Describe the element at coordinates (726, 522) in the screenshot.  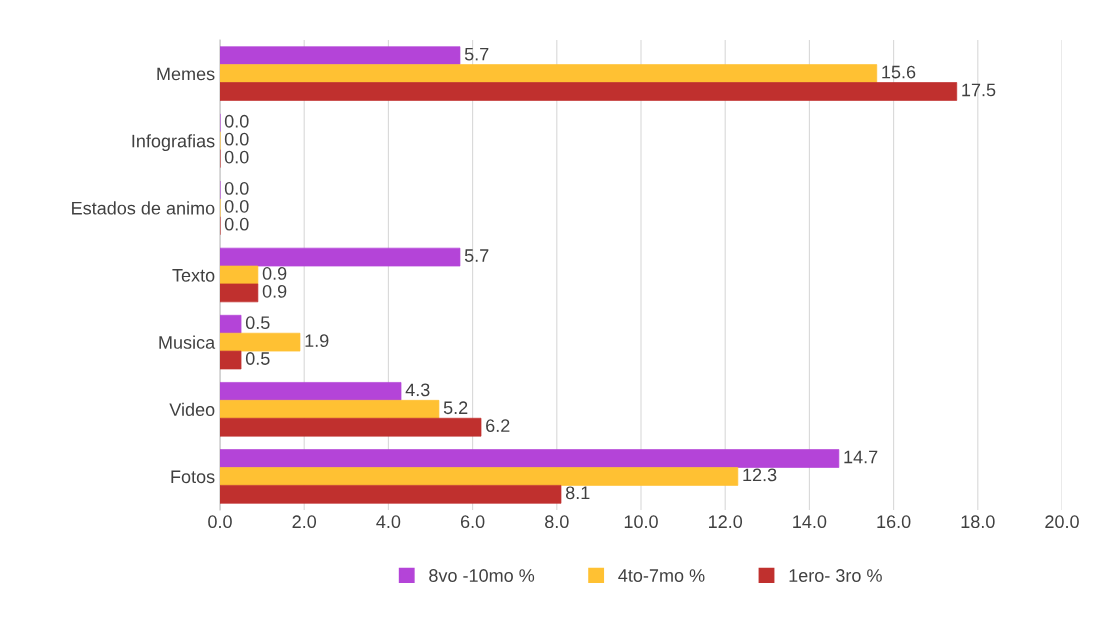
I see `x-tick-label: 12.0` at that location.